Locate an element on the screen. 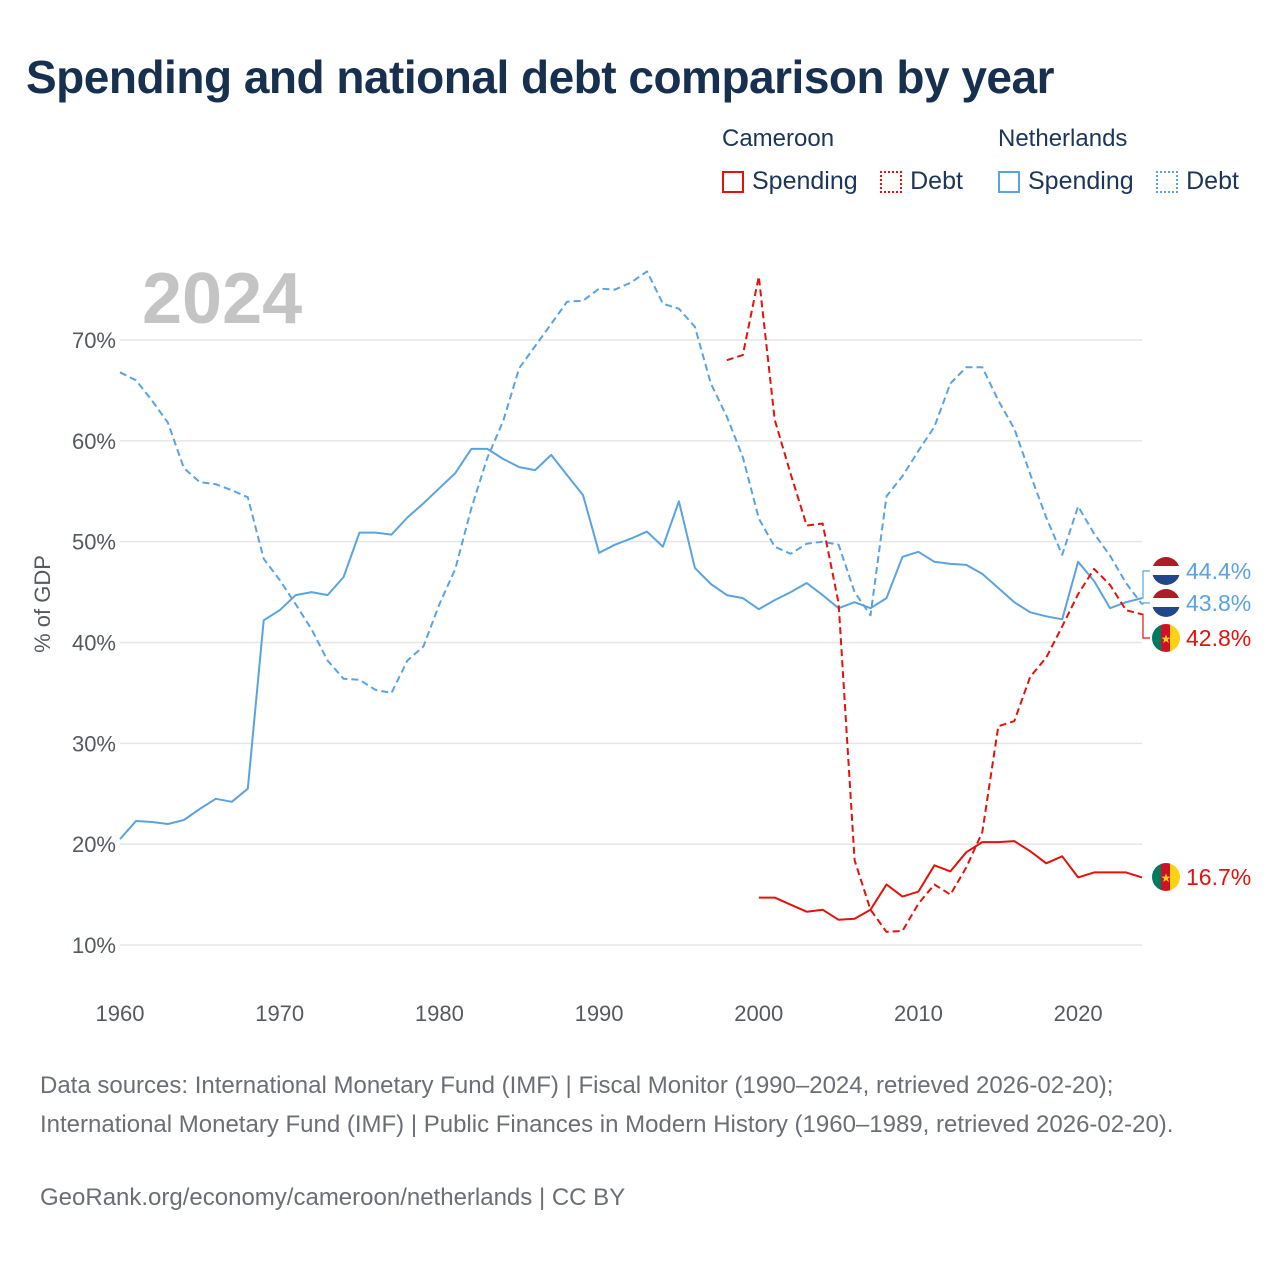  x-tick-label: 2010 is located at coordinates (918, 1013).